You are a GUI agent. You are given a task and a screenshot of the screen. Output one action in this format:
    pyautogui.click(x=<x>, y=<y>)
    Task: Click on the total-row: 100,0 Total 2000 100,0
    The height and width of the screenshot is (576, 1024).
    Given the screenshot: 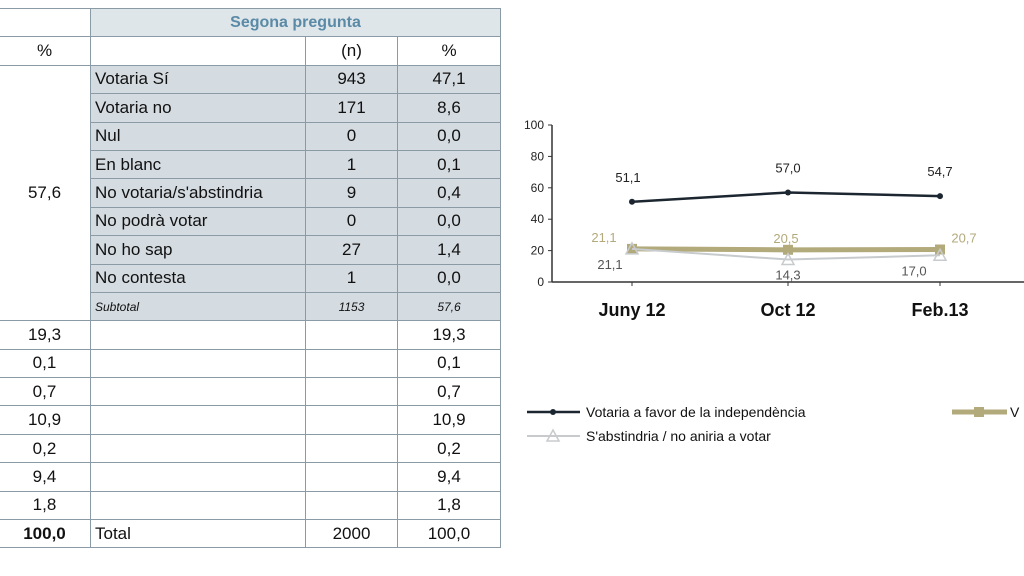 What is the action you would take?
    pyautogui.click(x=250, y=534)
    